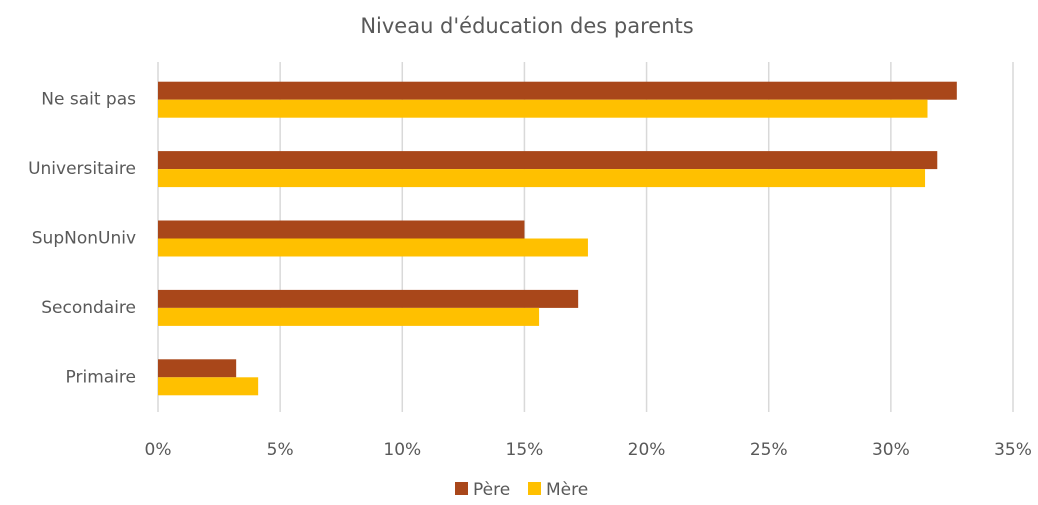  Describe the element at coordinates (891, 450) in the screenshot. I see `x-tick-label: 30%` at that location.